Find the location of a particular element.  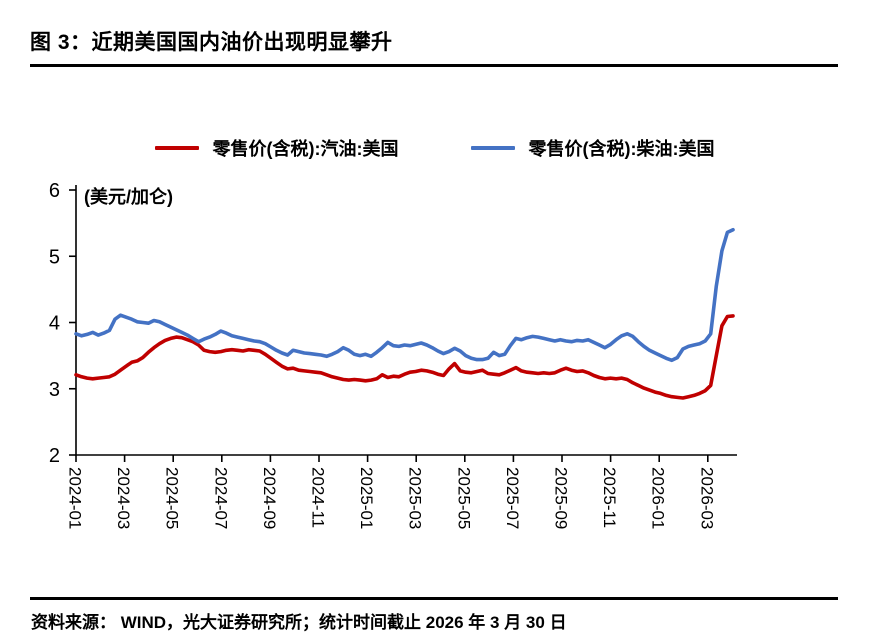

y-tick-label: 3 is located at coordinates (54, 390).